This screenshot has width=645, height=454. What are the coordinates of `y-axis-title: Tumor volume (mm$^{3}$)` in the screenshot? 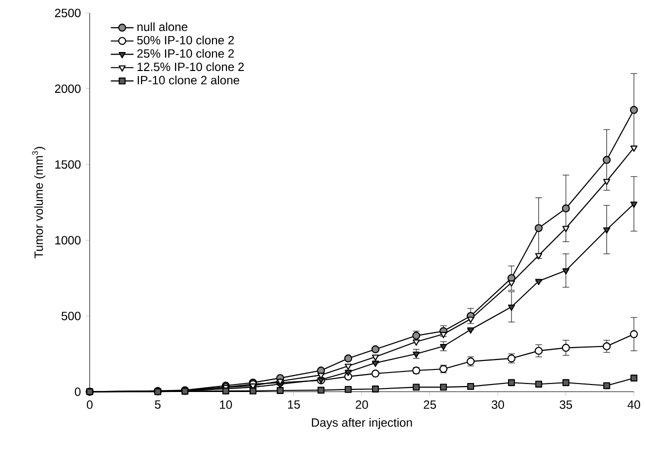 It's located at (39, 202).